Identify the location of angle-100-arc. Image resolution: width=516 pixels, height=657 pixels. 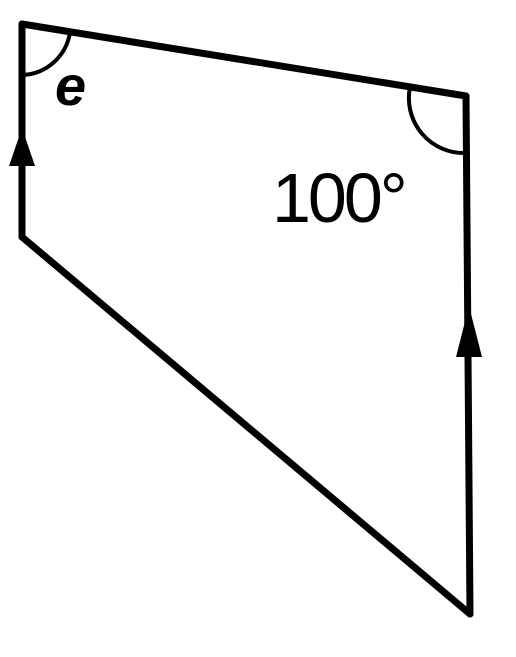
(436, 121).